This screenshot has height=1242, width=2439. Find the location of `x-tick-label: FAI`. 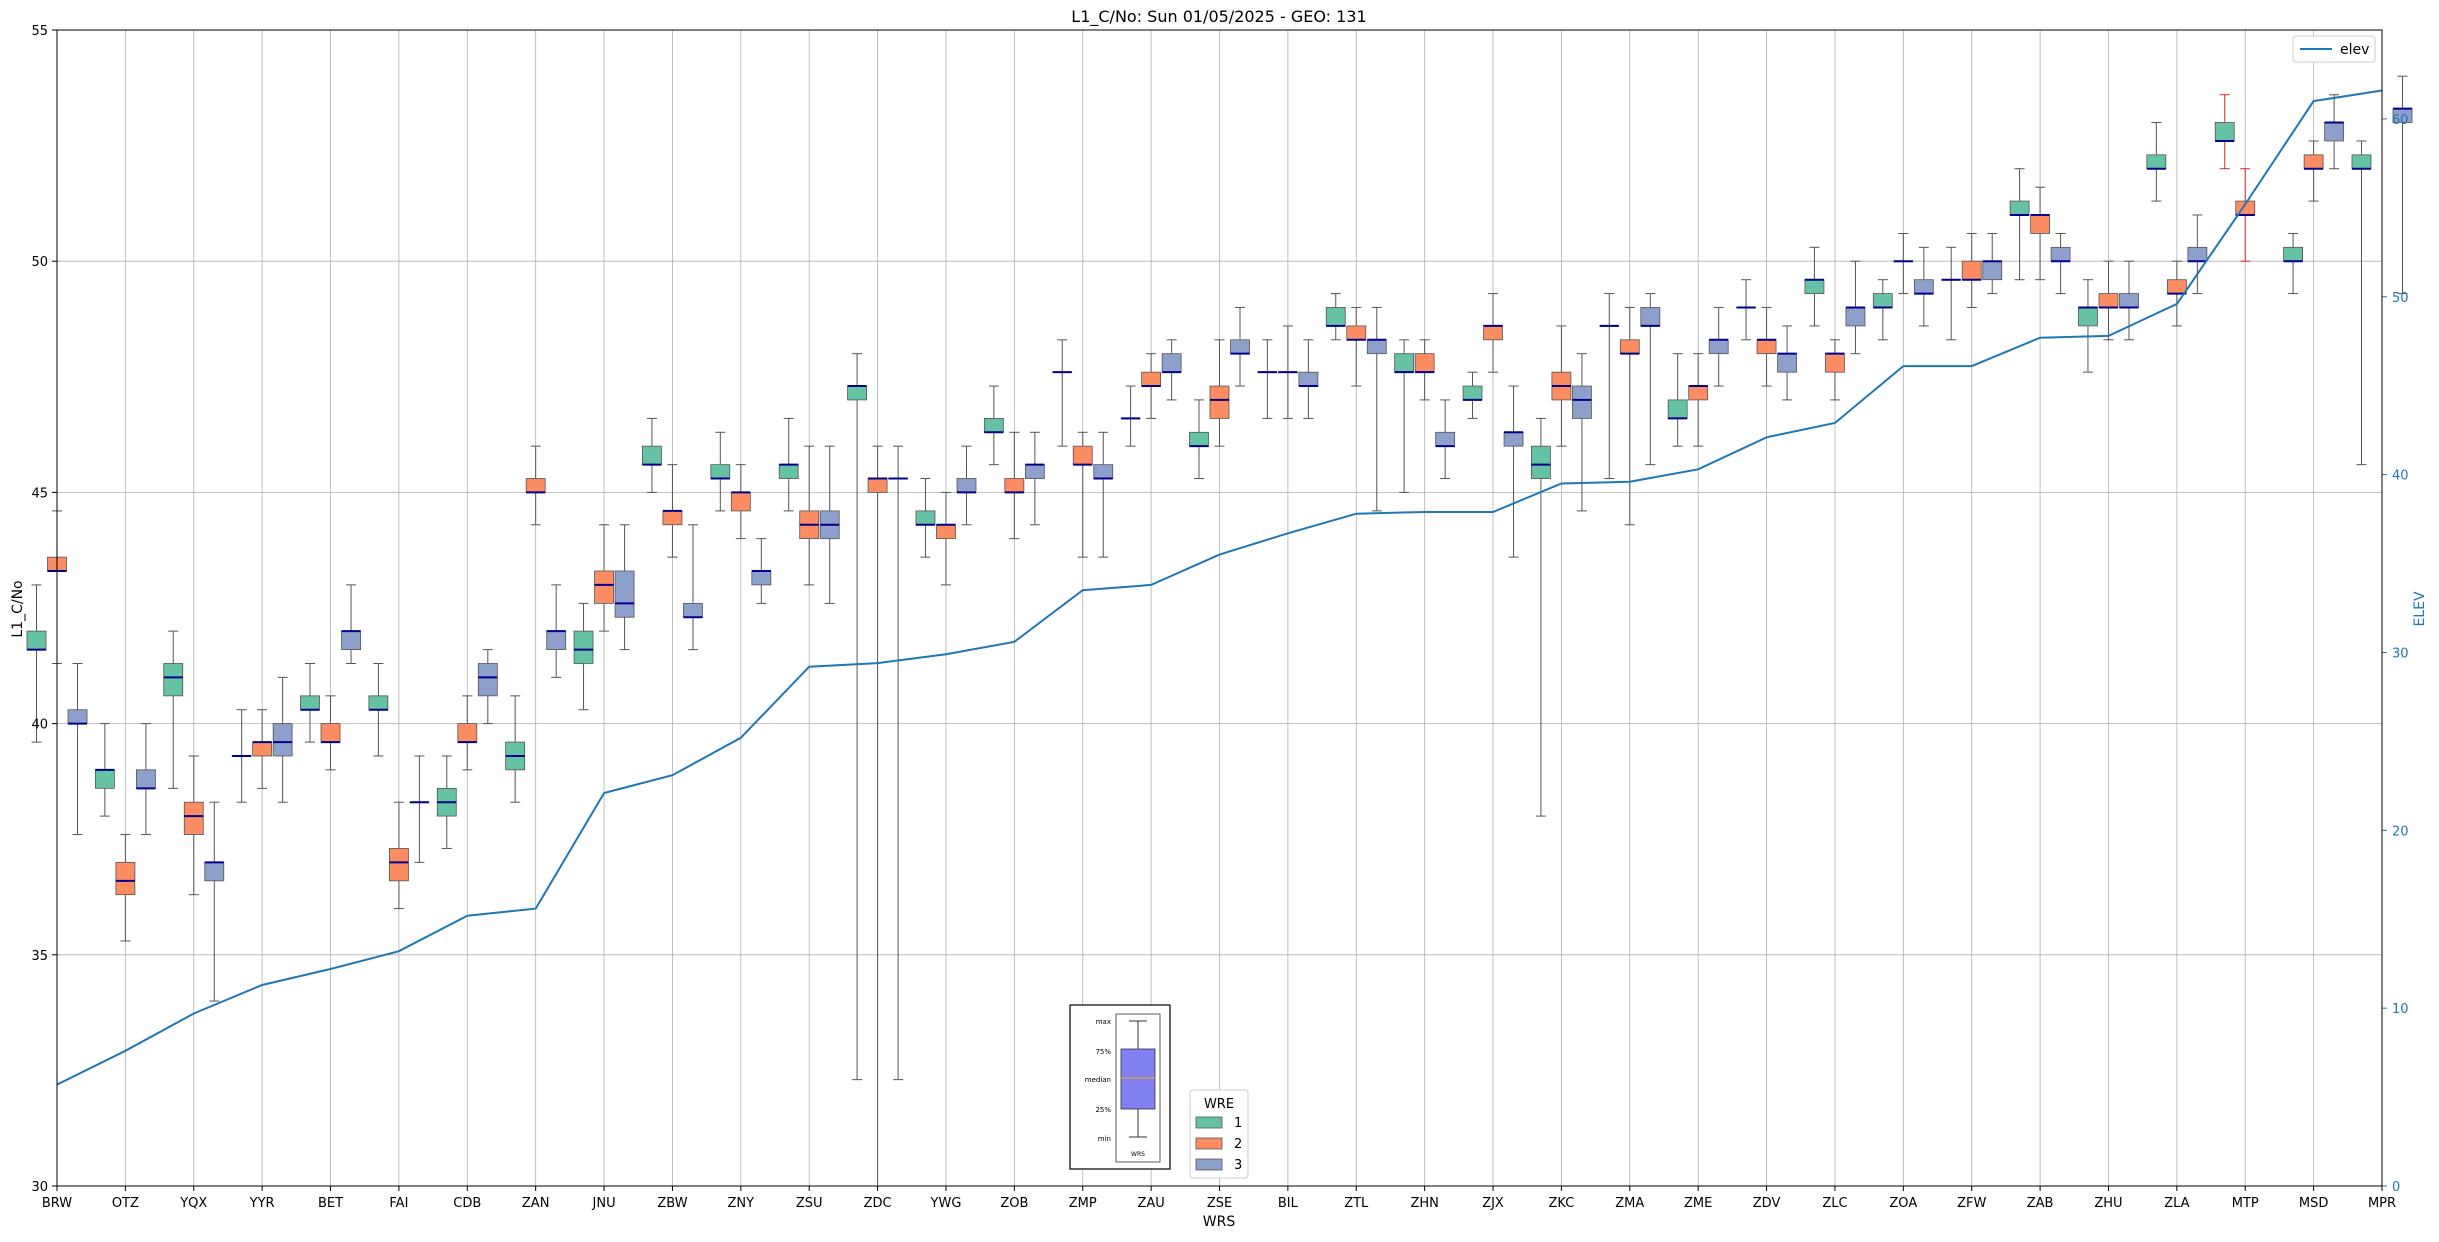

x-tick-label: FAI is located at coordinates (398, 1203).